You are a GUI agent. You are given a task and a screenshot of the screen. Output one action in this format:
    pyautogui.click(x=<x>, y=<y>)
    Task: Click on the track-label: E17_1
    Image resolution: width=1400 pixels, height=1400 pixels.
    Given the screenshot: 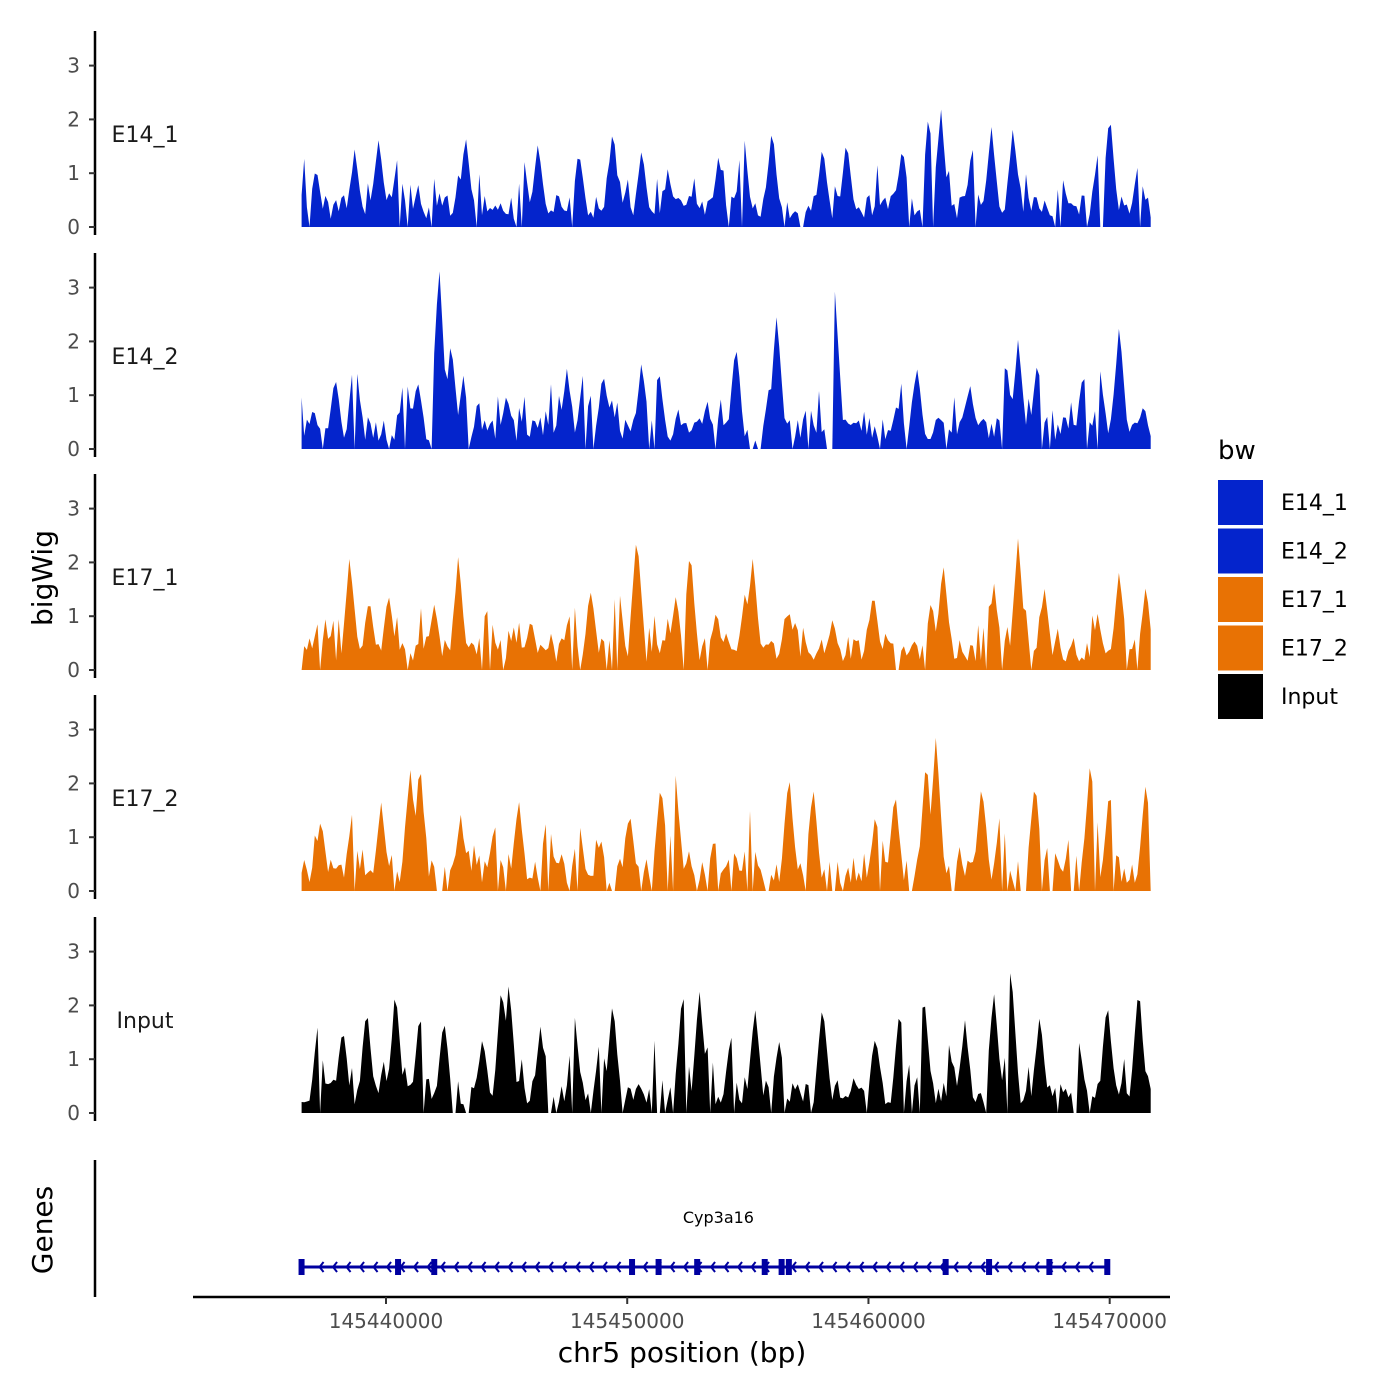 What is the action you would take?
    pyautogui.click(x=145, y=578)
    